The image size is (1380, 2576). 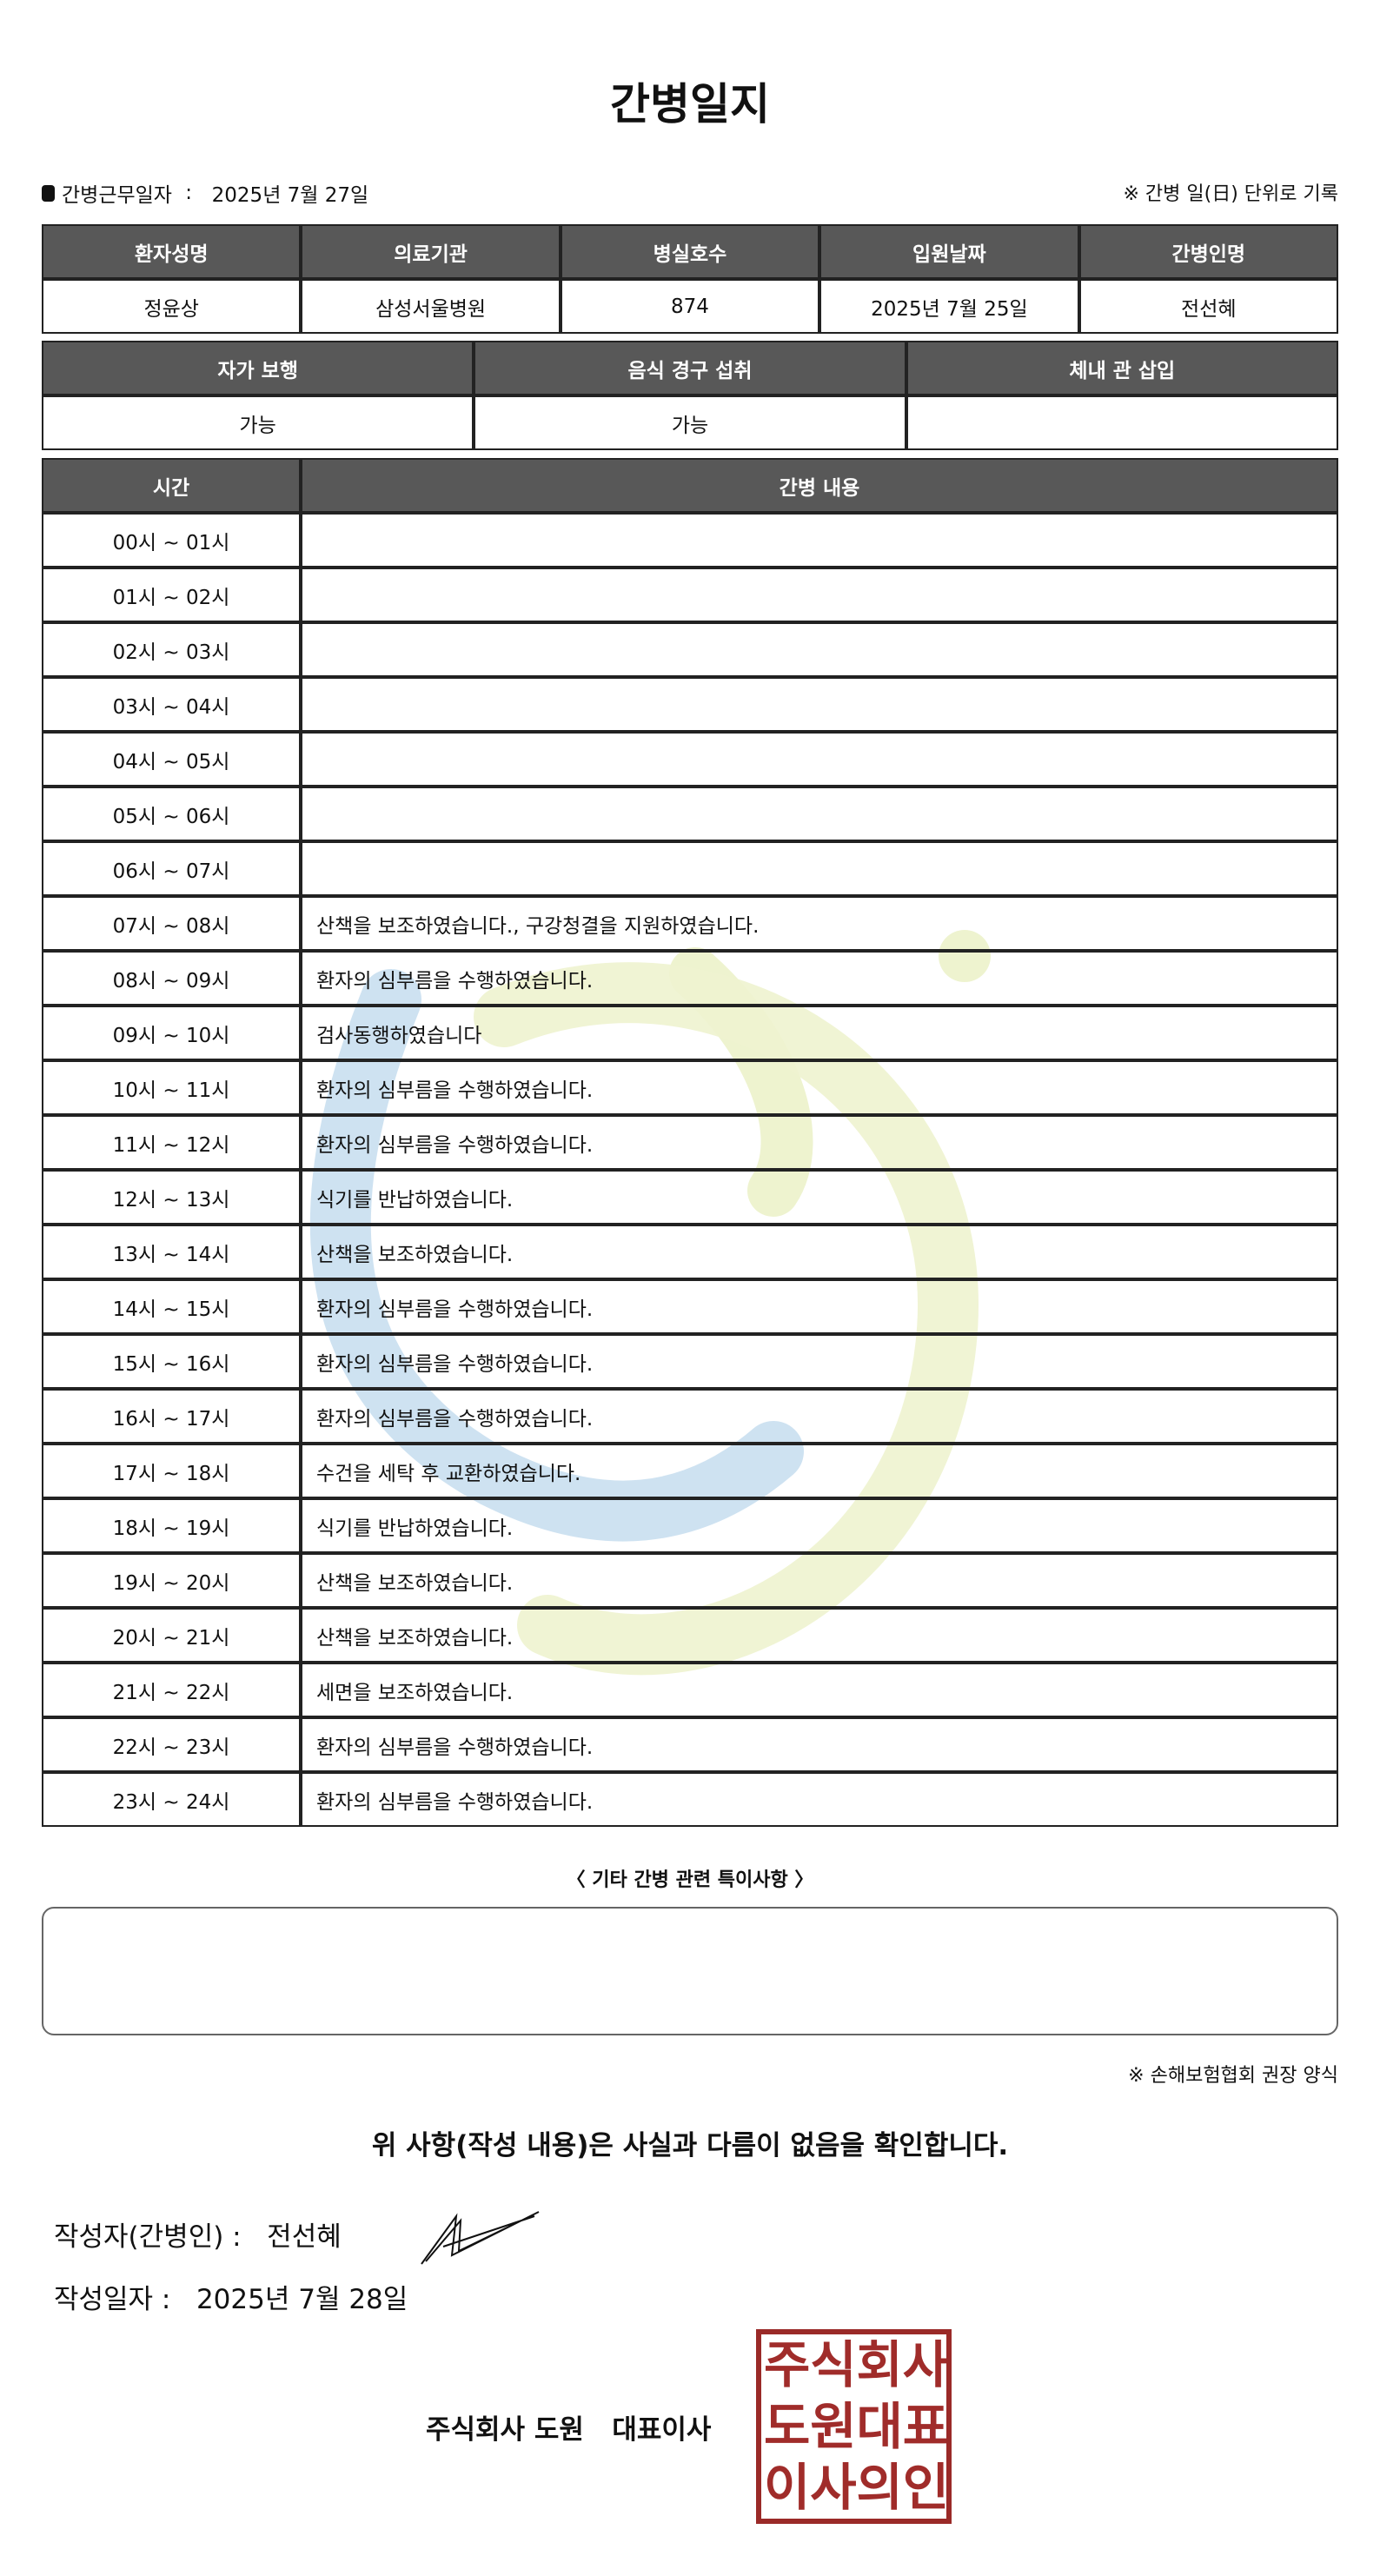 I want to click on seal-character: 원, so click(x=833, y=2426).